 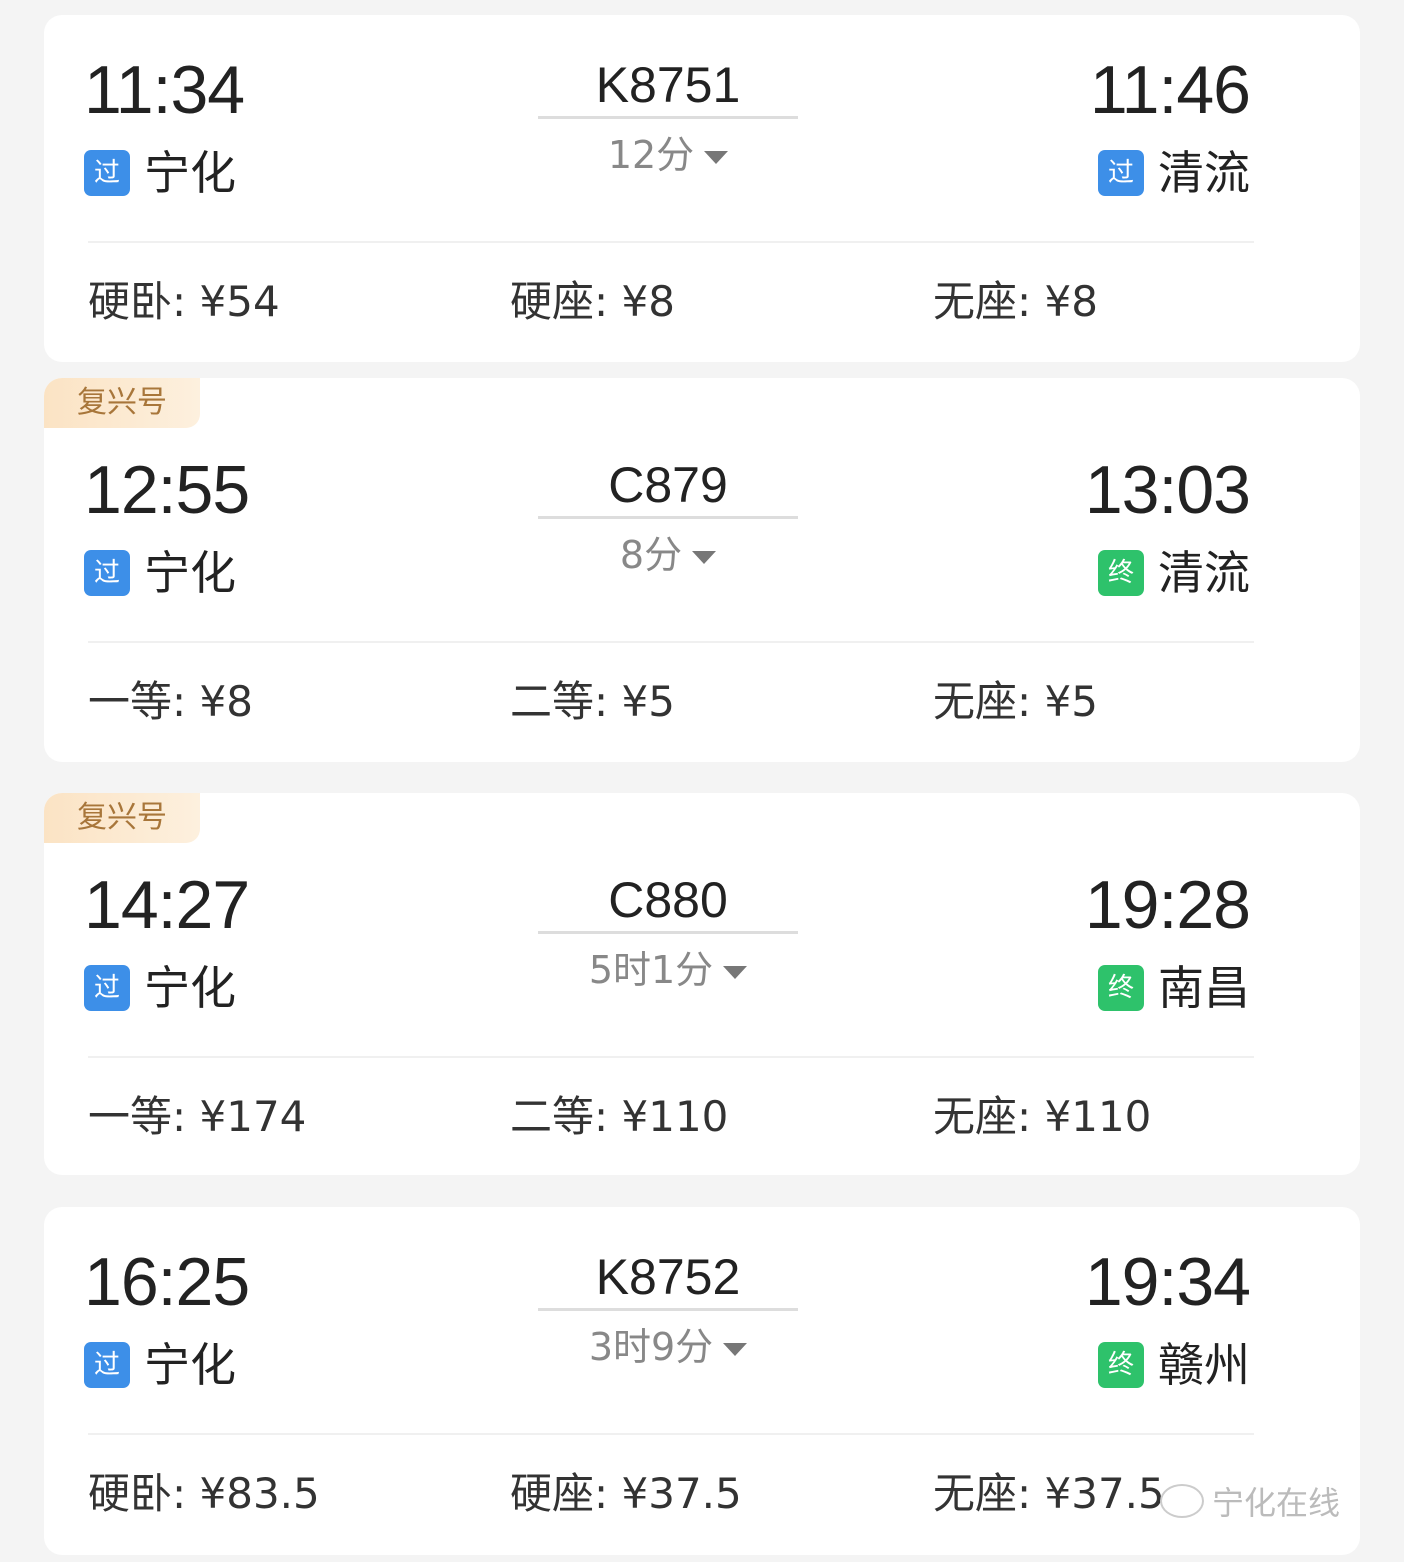 I want to click on seat-price: 无座: ¥37.5, so click(x=1049, y=1493).